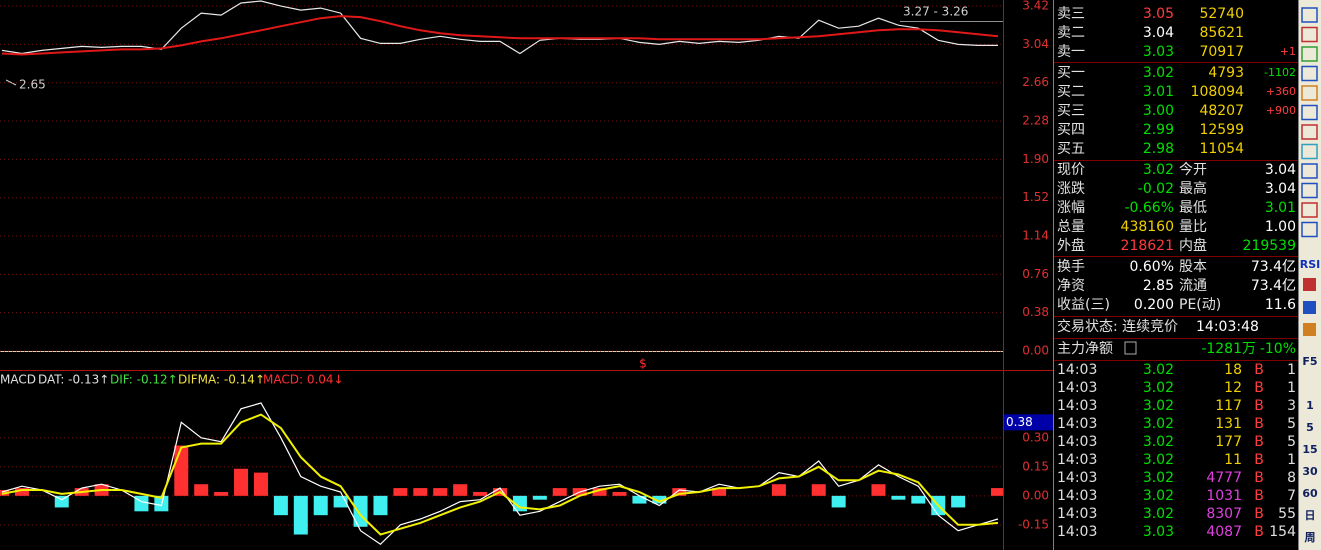 This screenshot has height=550, width=1321. What do you see at coordinates (1309, 361) in the screenshot?
I see `toolbar-button: F5` at bounding box center [1309, 361].